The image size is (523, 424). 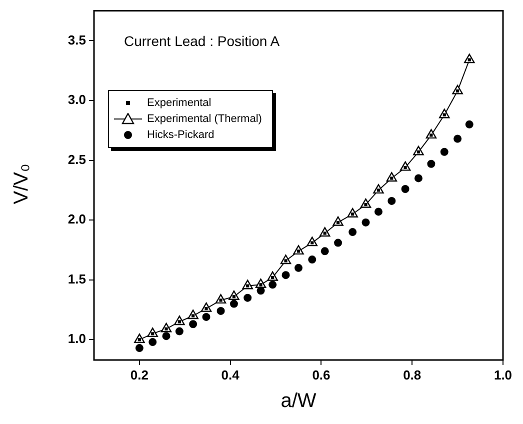 I want to click on y-tick-label: 1.5, so click(x=77, y=278).